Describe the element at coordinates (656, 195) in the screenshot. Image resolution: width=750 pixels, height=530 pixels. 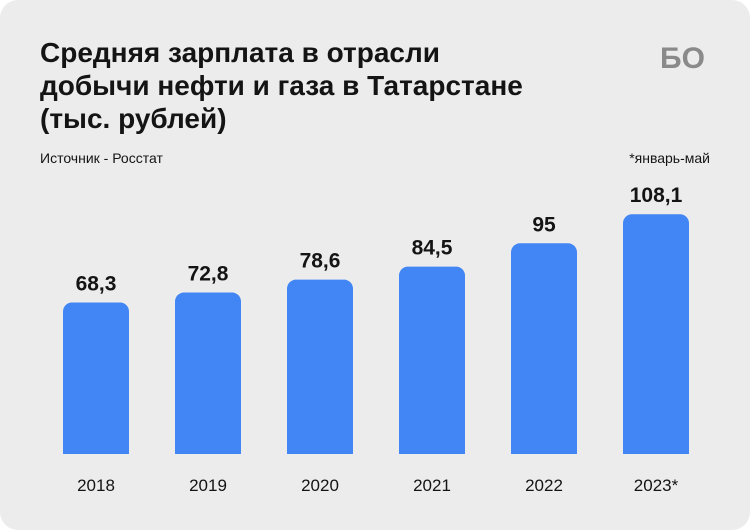
I see `value-label: 108,1` at that location.